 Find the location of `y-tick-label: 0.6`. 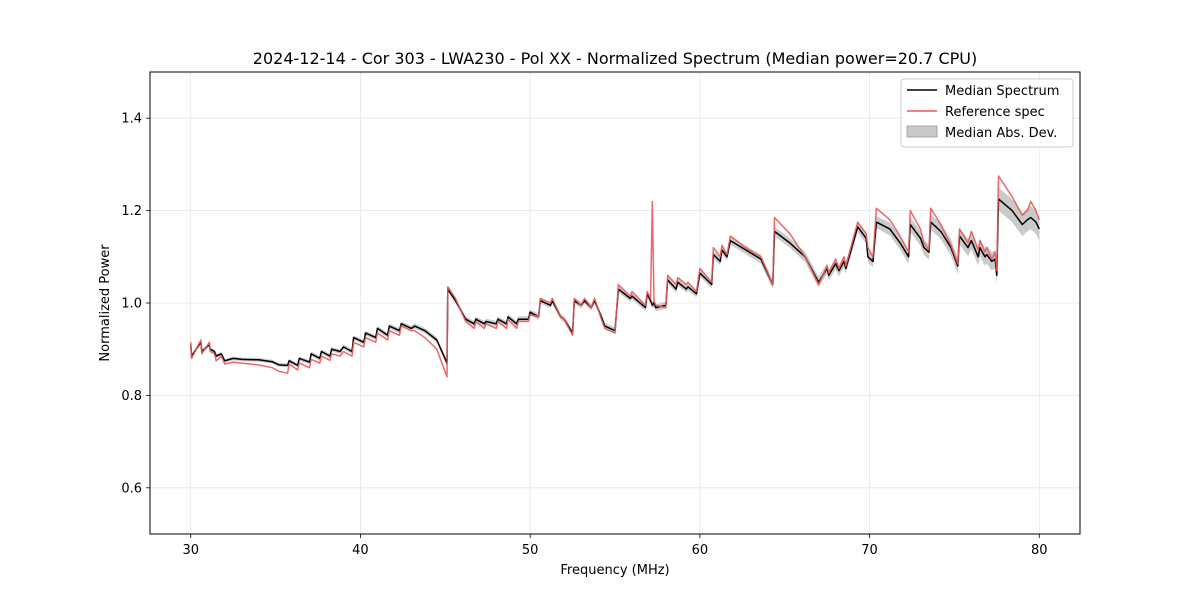

y-tick-label: 0.6 is located at coordinates (131, 488).